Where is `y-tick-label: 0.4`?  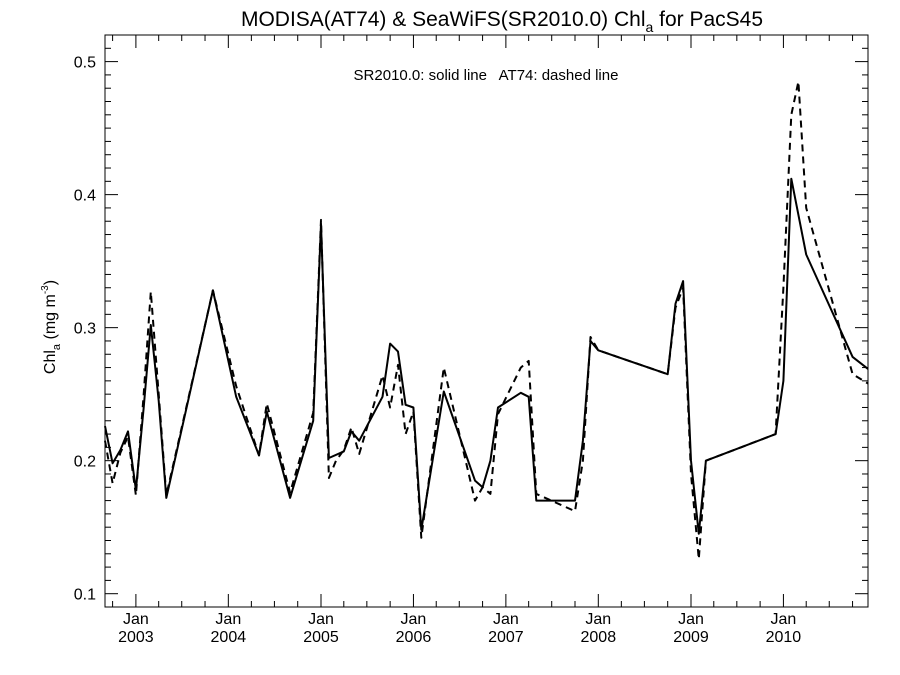
y-tick-label: 0.4 is located at coordinates (85, 196).